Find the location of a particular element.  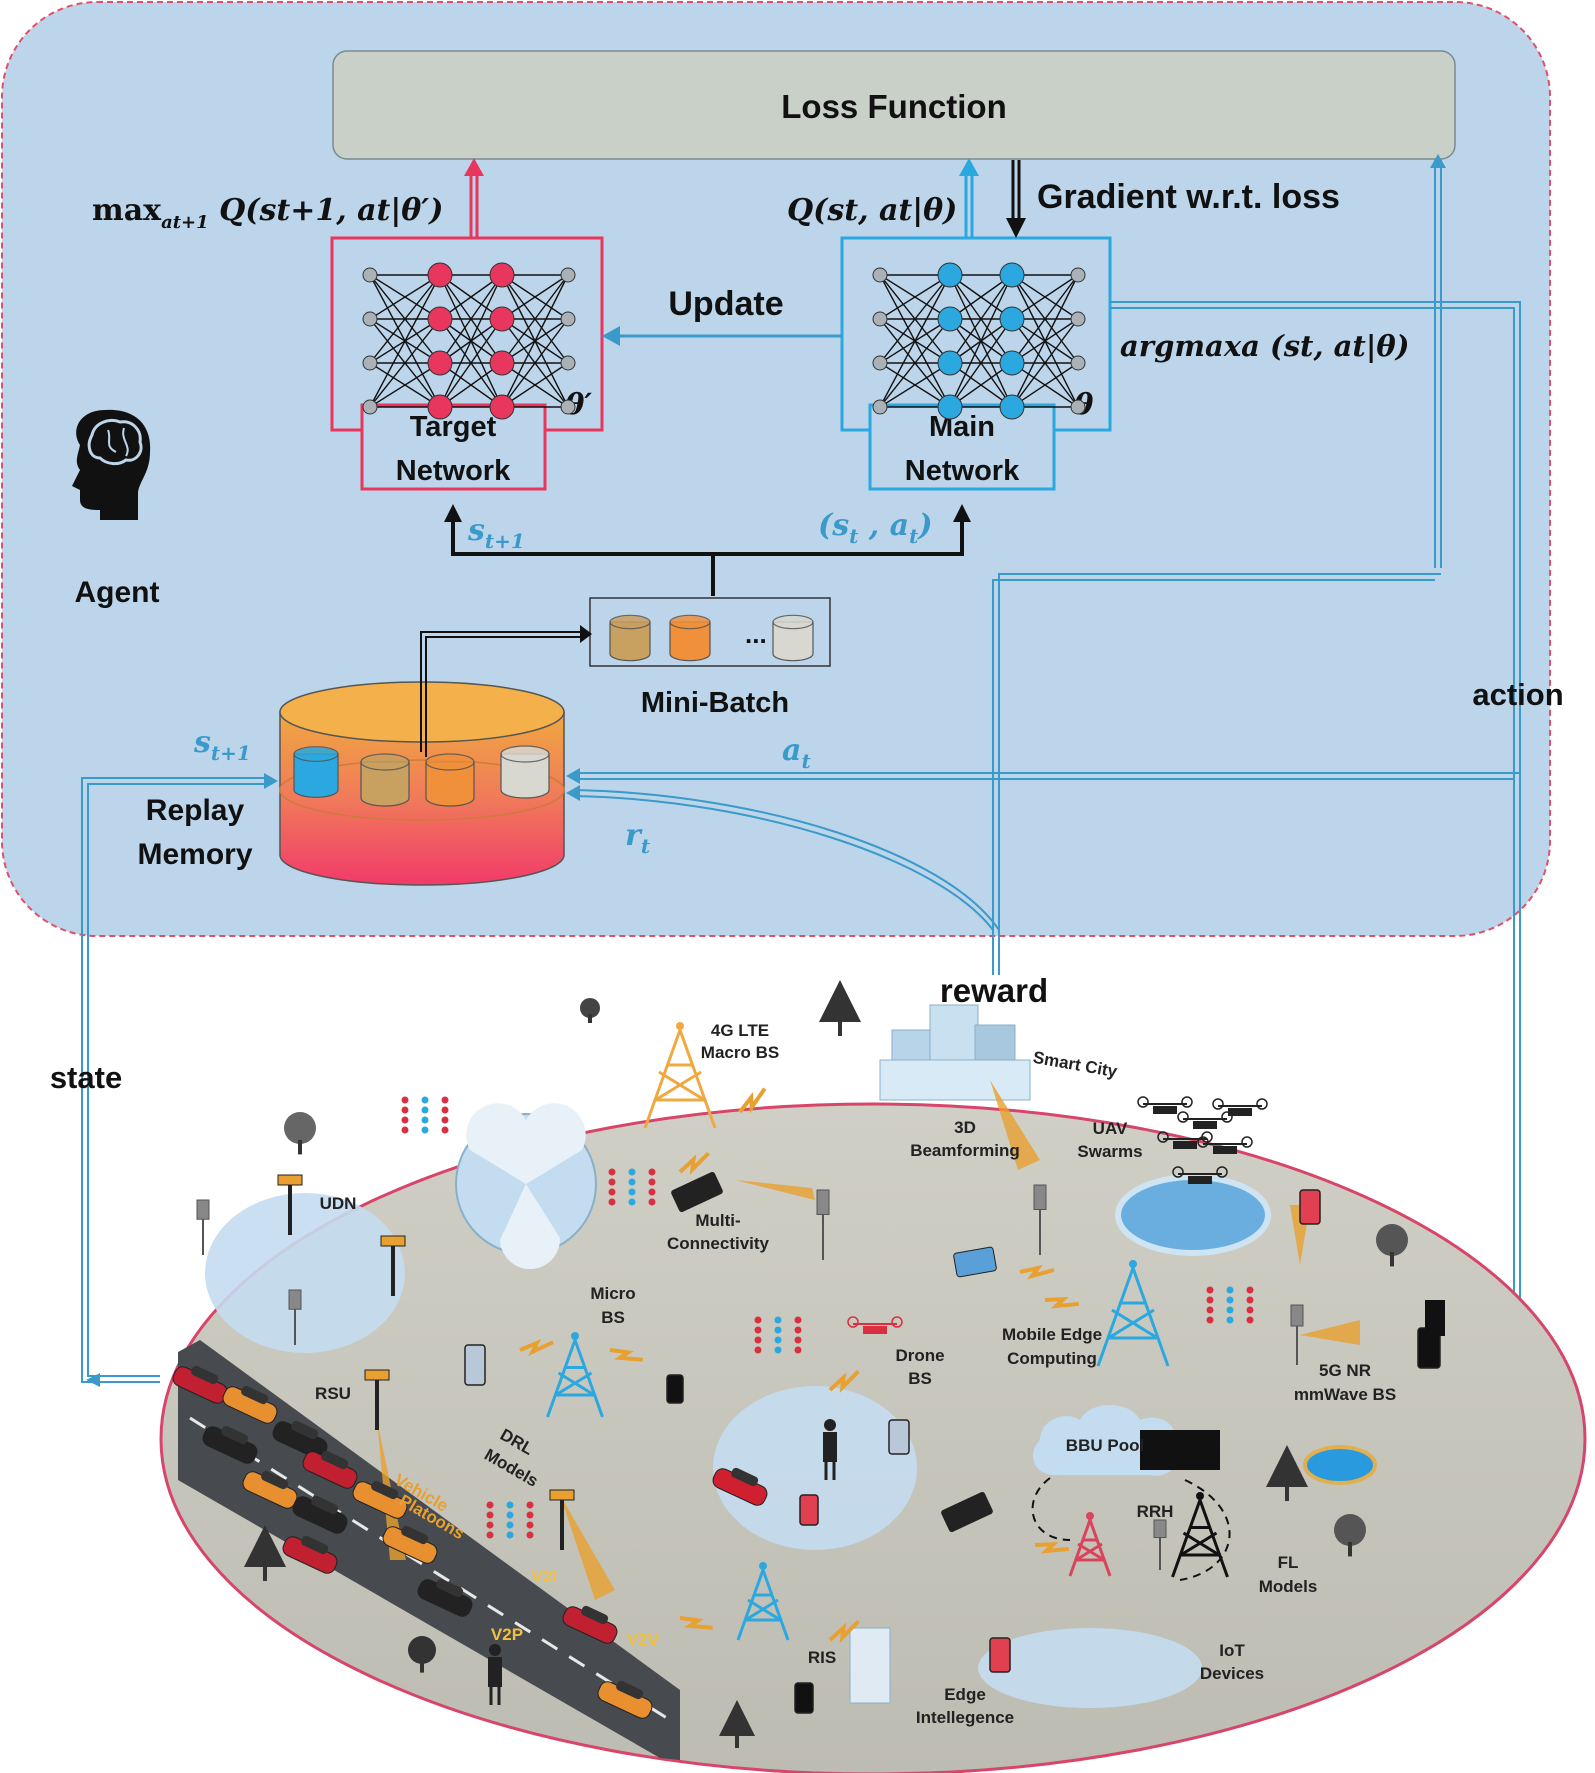

label-macro-bs: Macro BS is located at coordinates (740, 1052).